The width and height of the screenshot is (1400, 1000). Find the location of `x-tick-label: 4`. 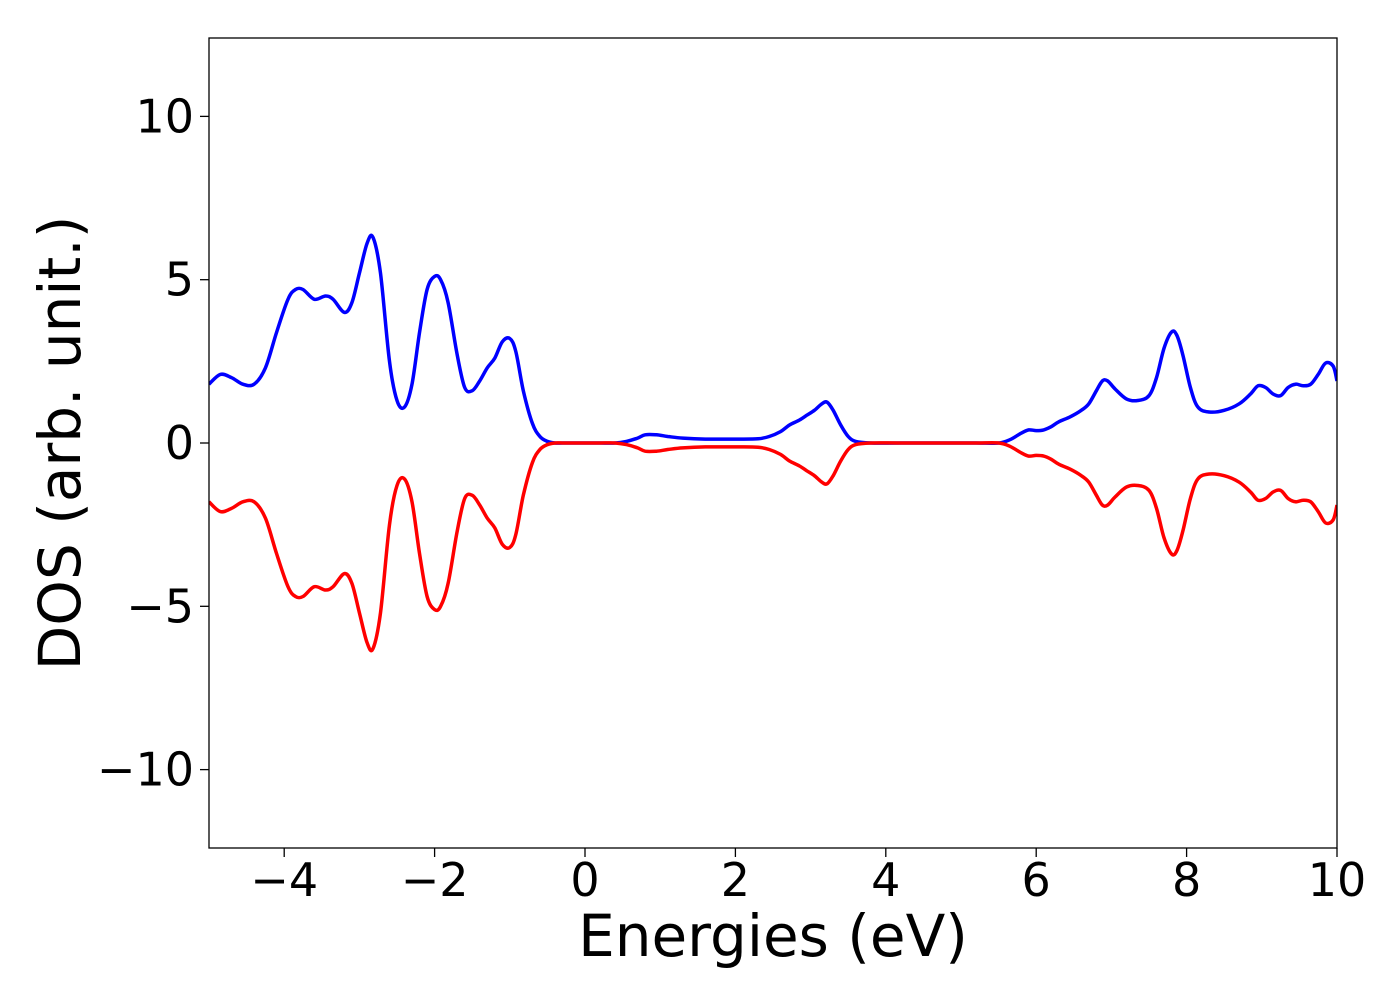

x-tick-label: 4 is located at coordinates (885, 880).